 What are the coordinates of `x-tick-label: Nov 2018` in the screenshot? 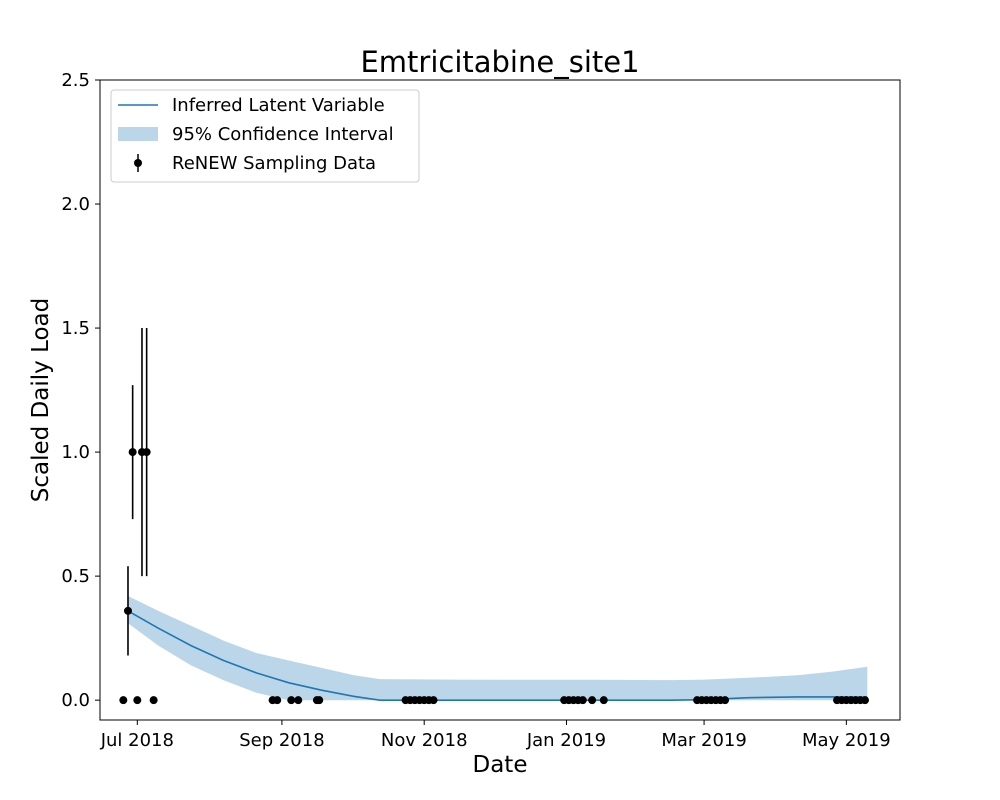 It's located at (424, 740).